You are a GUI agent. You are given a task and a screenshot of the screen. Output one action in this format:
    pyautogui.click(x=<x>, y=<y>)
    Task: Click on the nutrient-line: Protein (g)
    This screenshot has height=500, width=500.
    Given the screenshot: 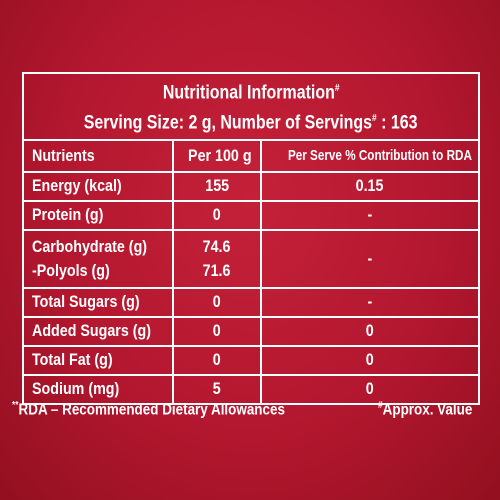 What is the action you would take?
    pyautogui.click(x=98, y=215)
    